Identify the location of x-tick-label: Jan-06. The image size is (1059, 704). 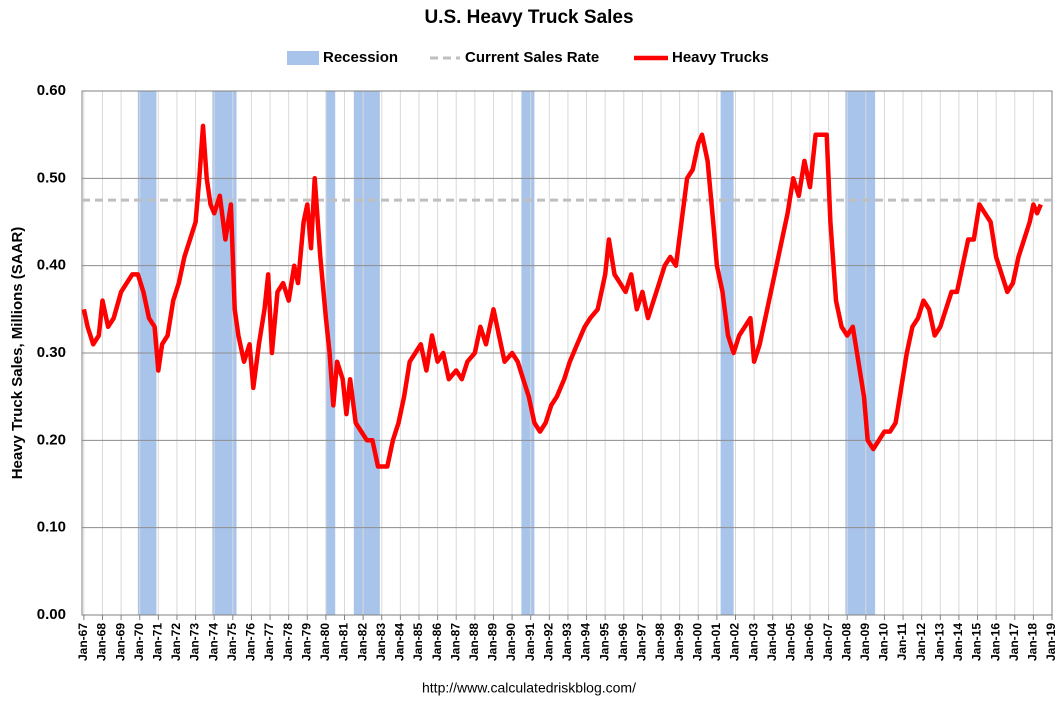
(809, 642).